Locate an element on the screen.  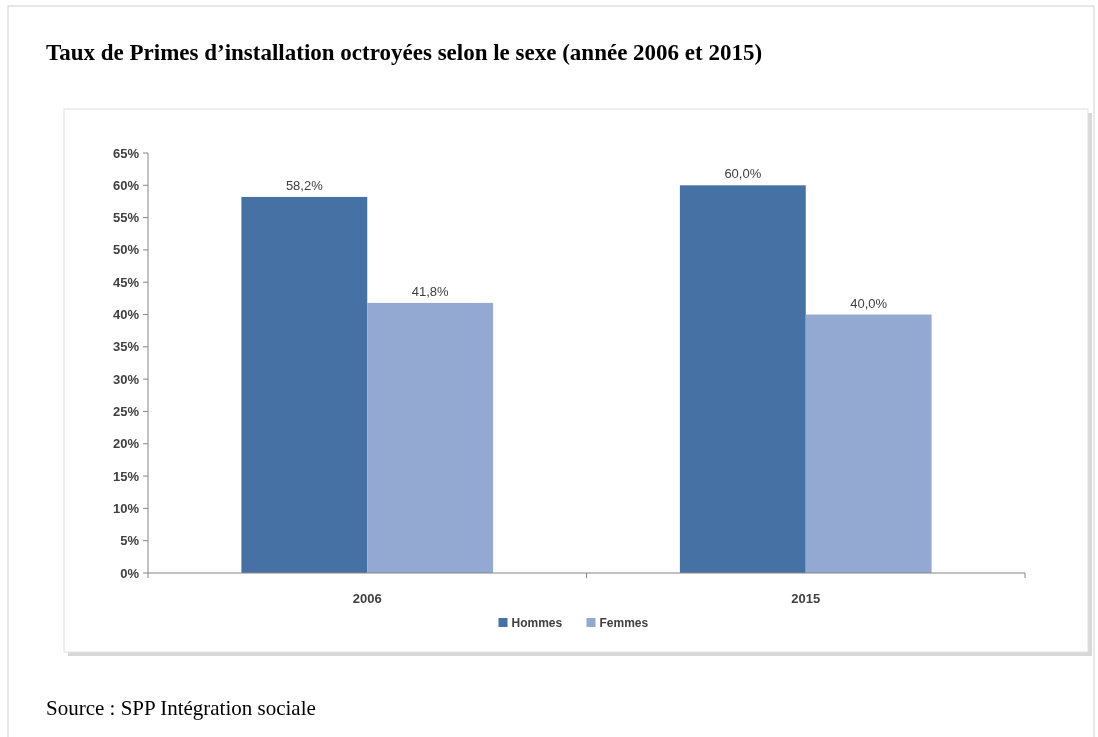
source-note: Source : SPP Intégration sociale is located at coordinates (181, 708).